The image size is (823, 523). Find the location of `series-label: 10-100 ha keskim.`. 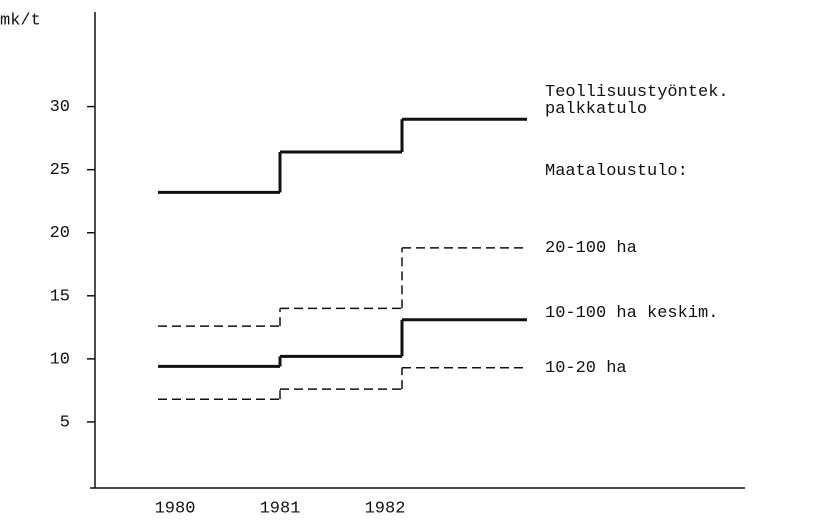

series-label: 10-100 ha keskim. is located at coordinates (632, 313).